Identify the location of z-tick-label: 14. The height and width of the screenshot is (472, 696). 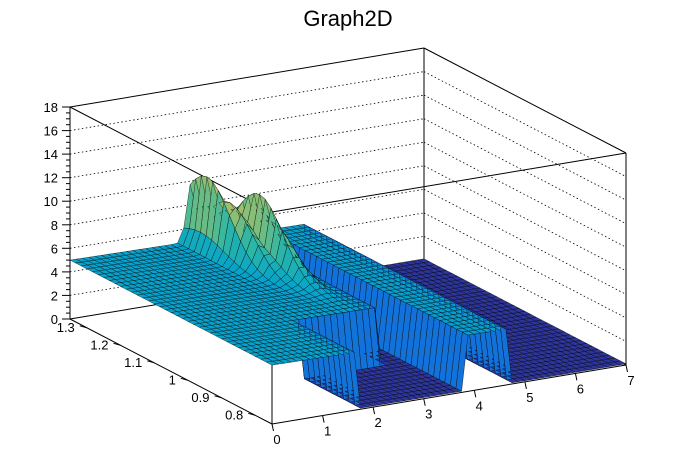
(51, 154).